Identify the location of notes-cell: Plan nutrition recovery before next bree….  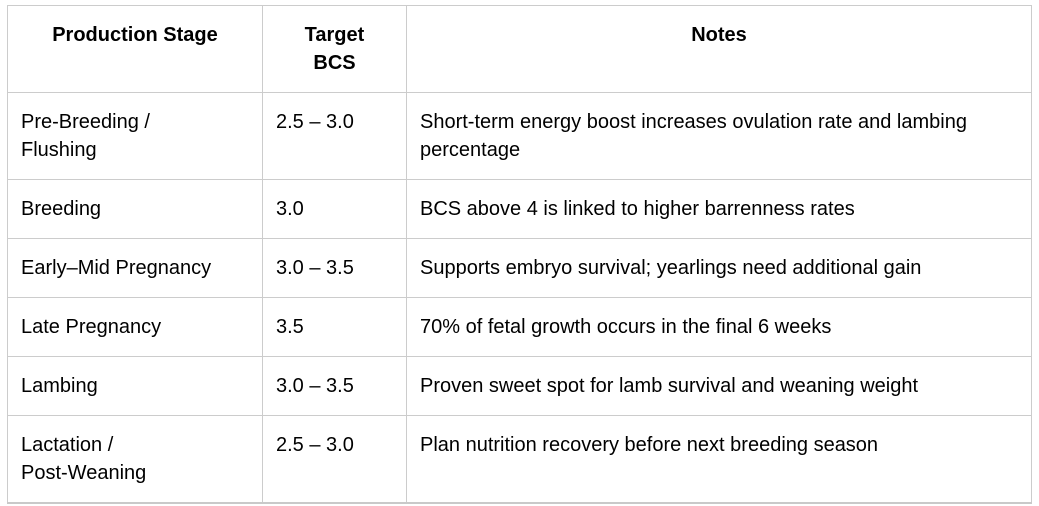
(719, 459).